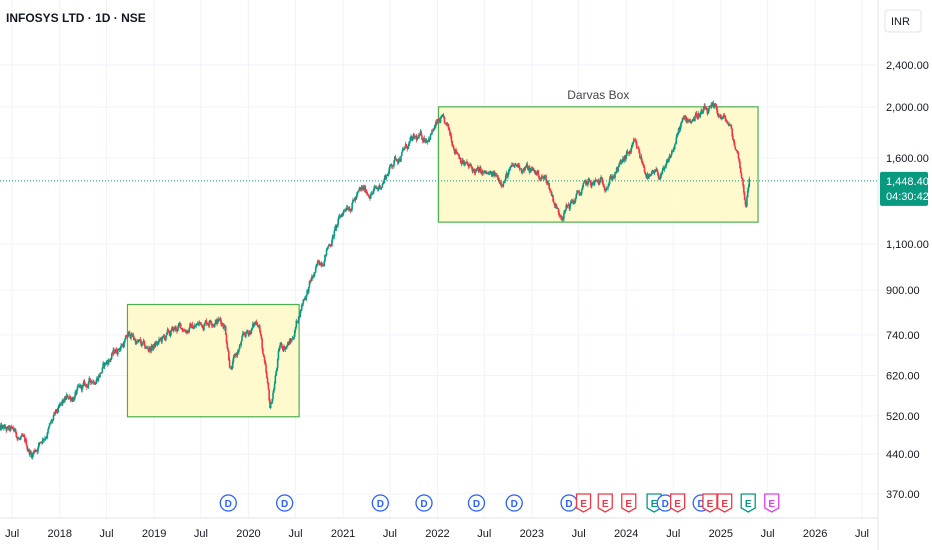 The width and height of the screenshot is (932, 550). Describe the element at coordinates (903, 21) in the screenshot. I see `currency-button: INR` at that location.